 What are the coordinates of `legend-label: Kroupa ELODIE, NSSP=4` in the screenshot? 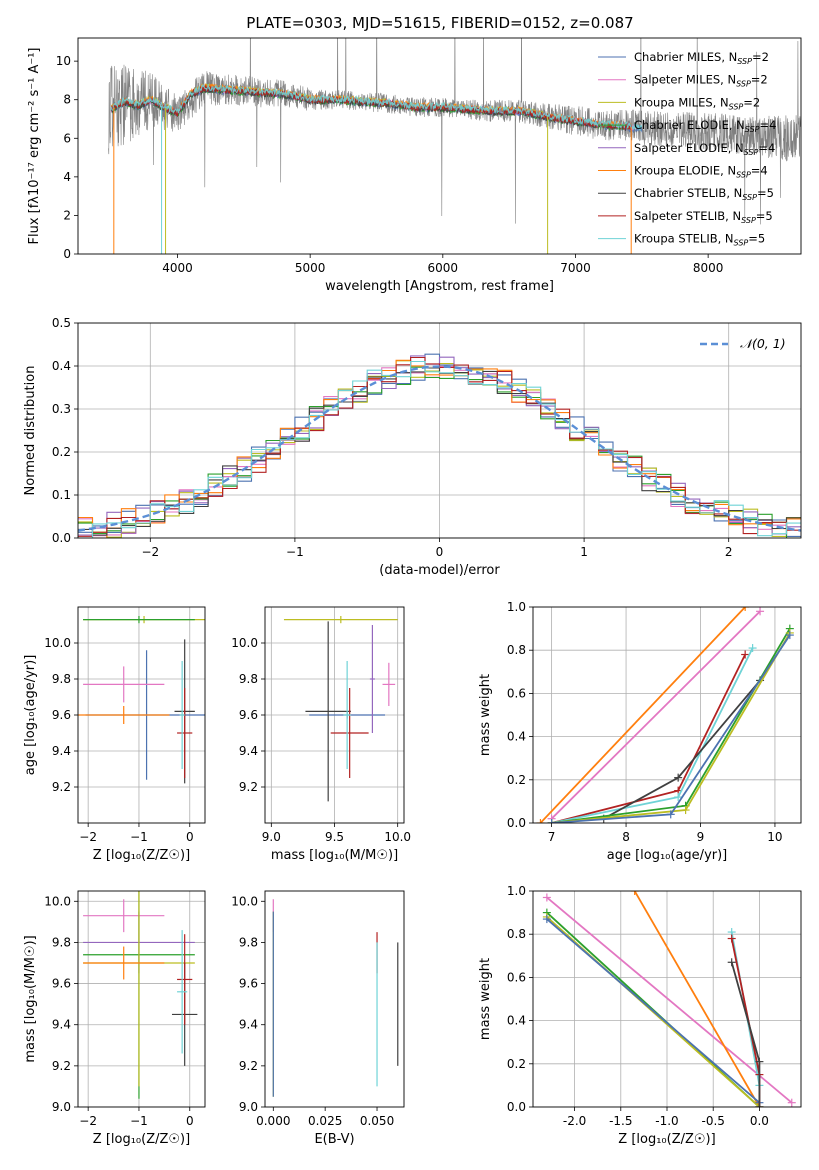 It's located at (701, 172).